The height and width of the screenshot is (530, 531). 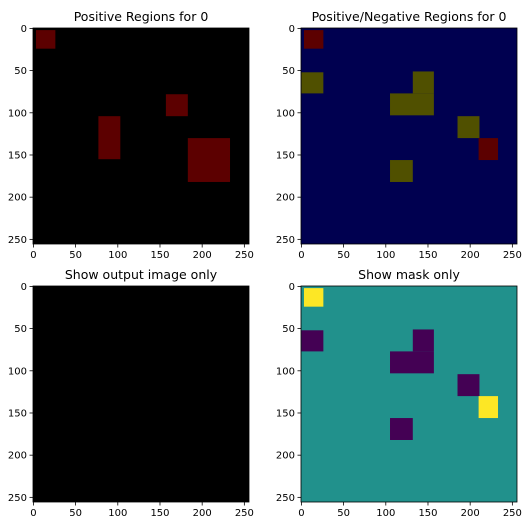 I want to click on chart-title: Show output image only, so click(x=141, y=274).